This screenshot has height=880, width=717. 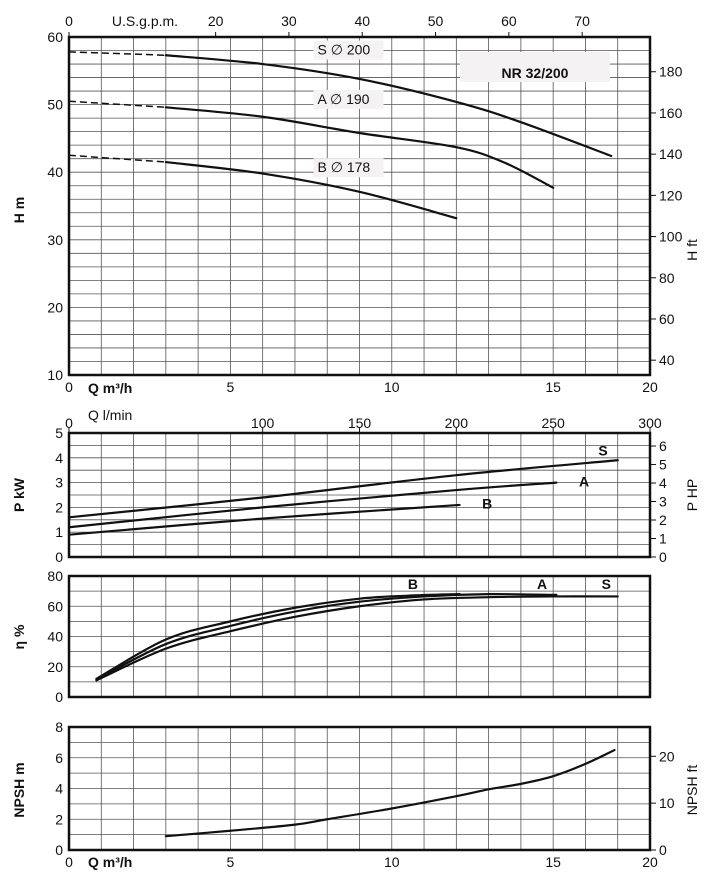 I want to click on power-curve-A, so click(x=312, y=505).